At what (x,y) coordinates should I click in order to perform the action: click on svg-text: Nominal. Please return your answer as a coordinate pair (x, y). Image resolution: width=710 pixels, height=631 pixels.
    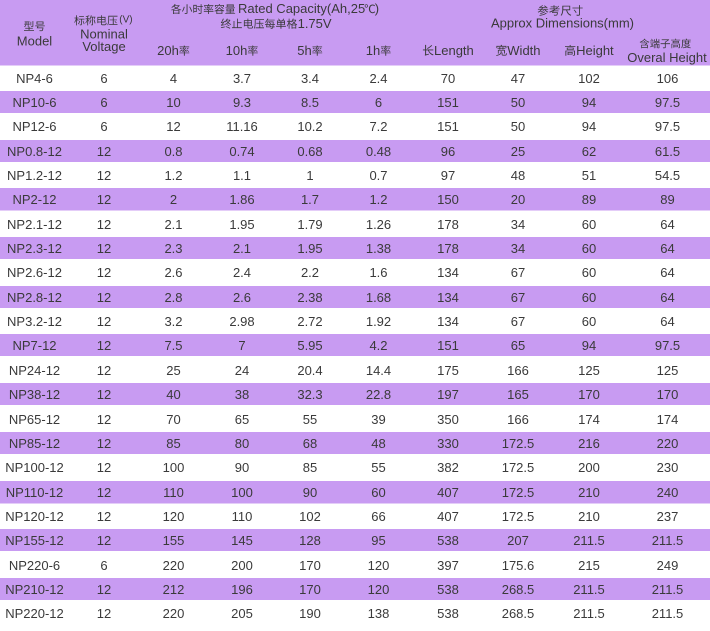
    Looking at the image, I should click on (104, 34).